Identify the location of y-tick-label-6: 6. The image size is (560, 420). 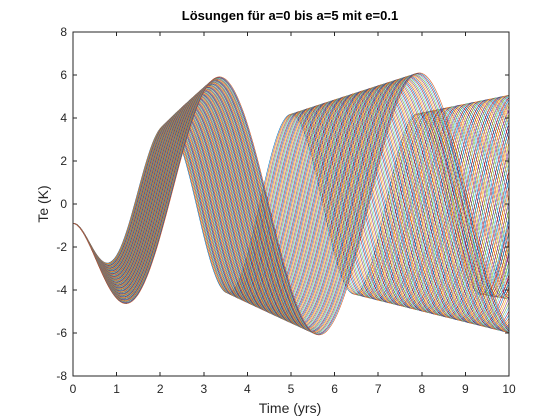
(63, 75).